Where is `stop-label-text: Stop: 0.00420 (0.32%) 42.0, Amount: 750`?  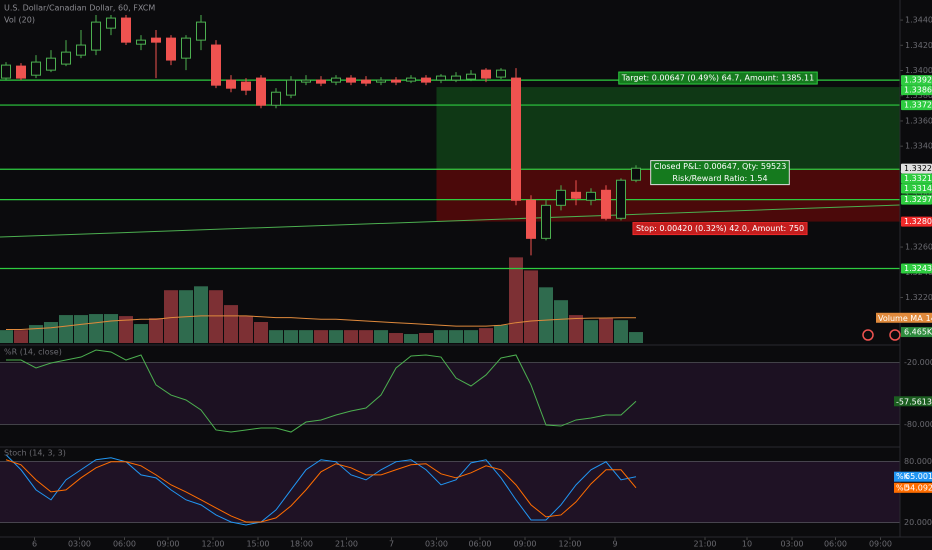
stop-label-text: Stop: 0.00420 (0.32%) 42.0, Amount: 750 is located at coordinates (720, 228).